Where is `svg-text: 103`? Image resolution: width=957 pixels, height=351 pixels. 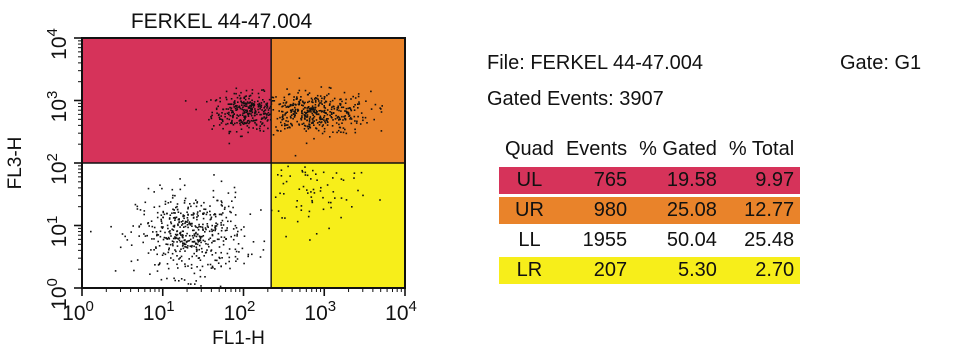 svg-text: 103 is located at coordinates (57, 107).